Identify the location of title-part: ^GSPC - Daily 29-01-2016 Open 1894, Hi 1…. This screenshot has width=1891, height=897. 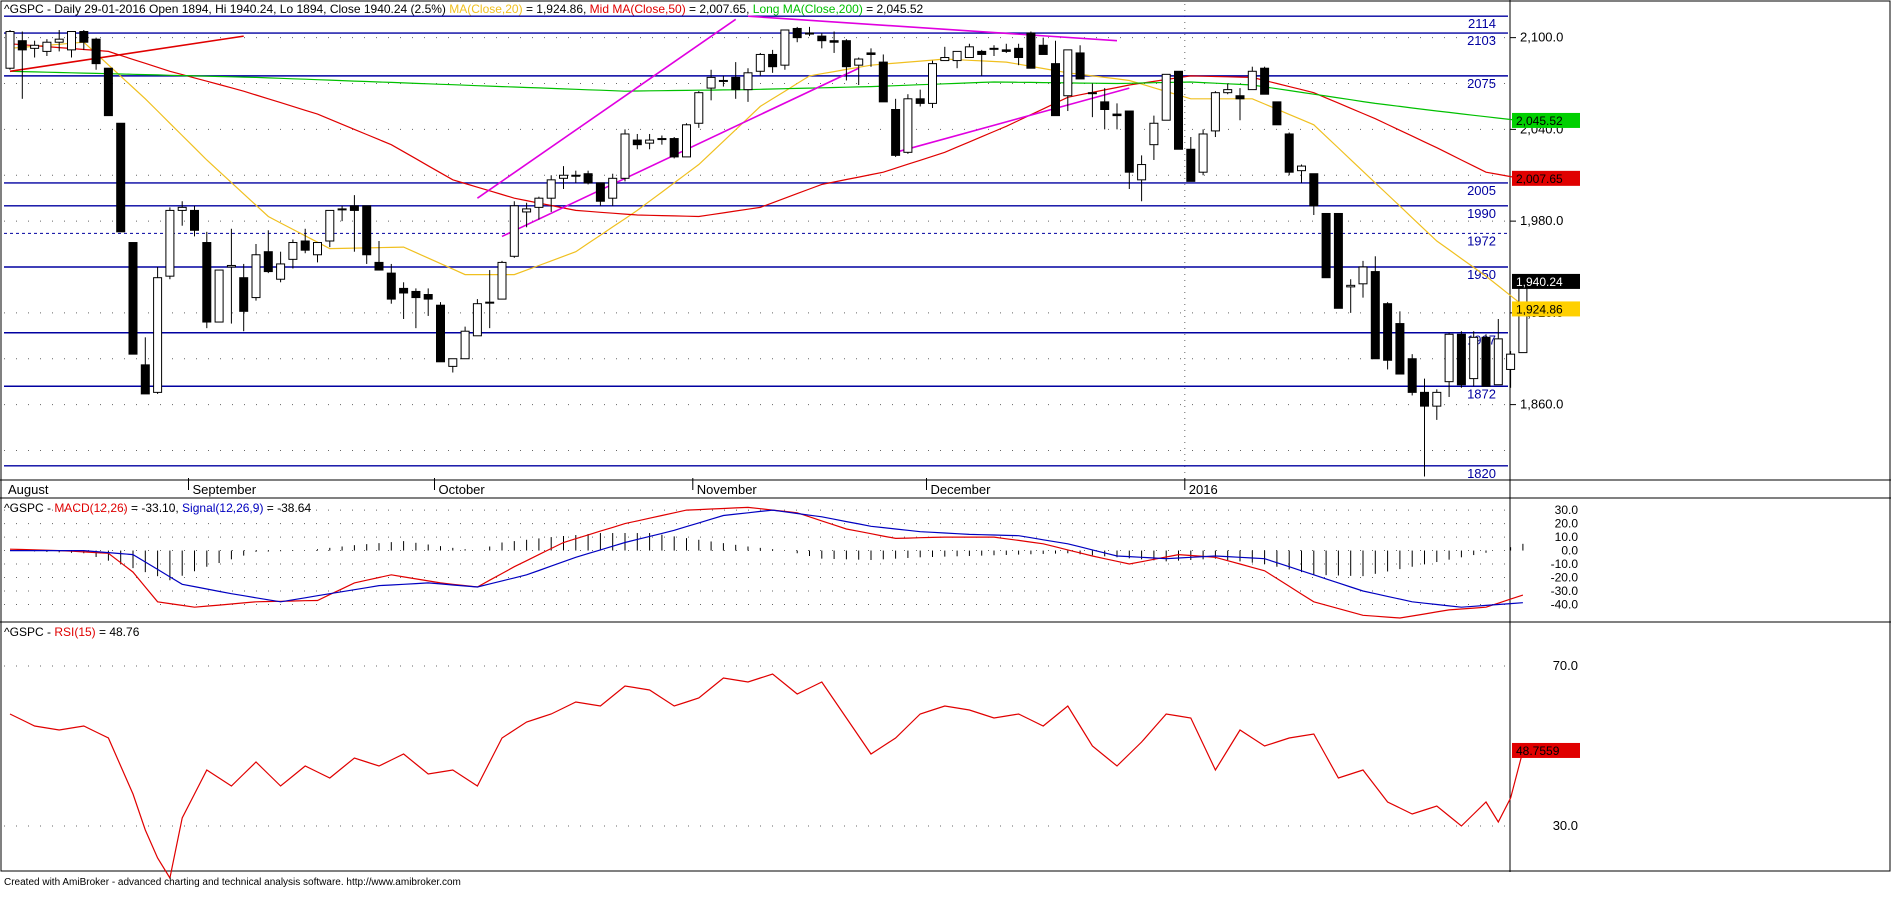
(226, 9).